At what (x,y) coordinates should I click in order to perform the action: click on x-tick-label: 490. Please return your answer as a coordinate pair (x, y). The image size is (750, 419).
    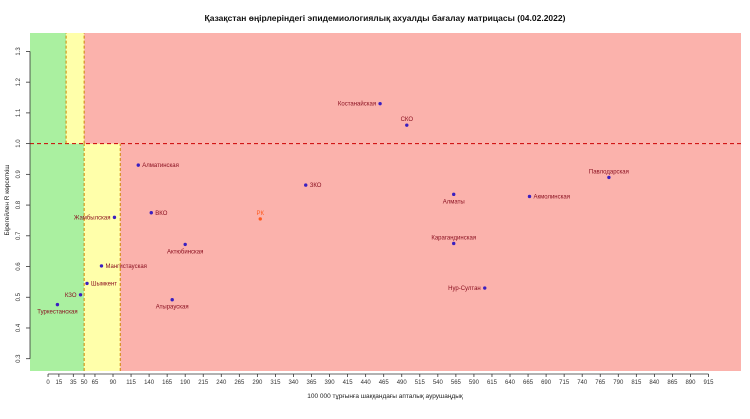
    Looking at the image, I should click on (402, 383).